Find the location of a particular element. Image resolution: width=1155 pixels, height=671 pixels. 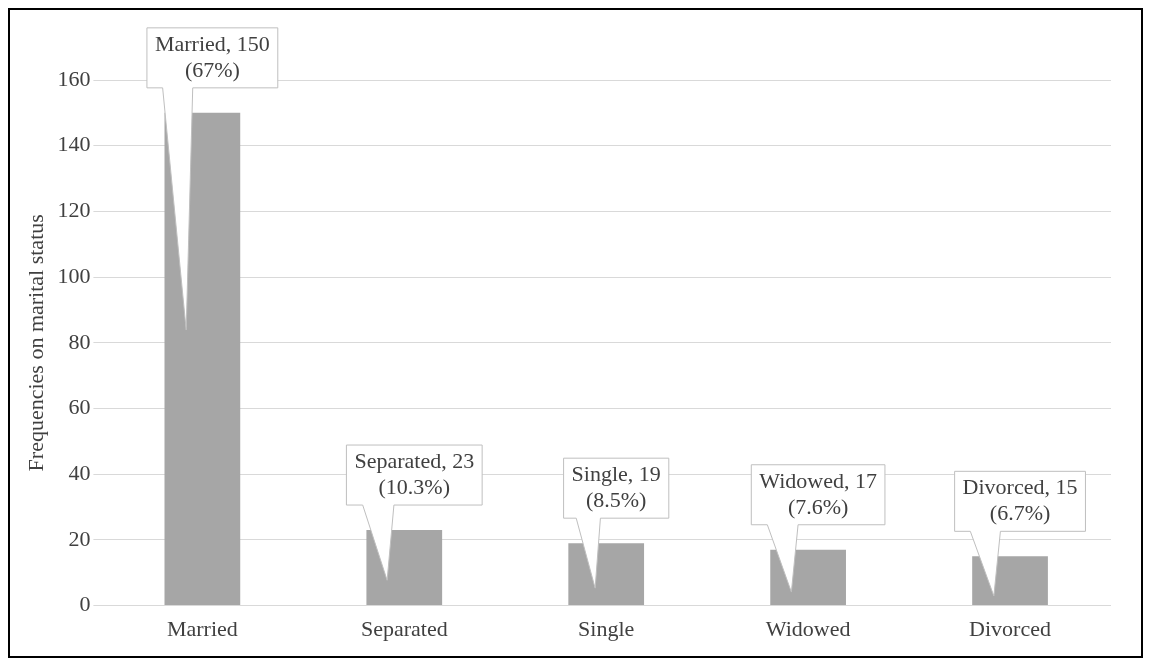

data-label: Separated, 23 (10.3%) is located at coordinates (414, 473).